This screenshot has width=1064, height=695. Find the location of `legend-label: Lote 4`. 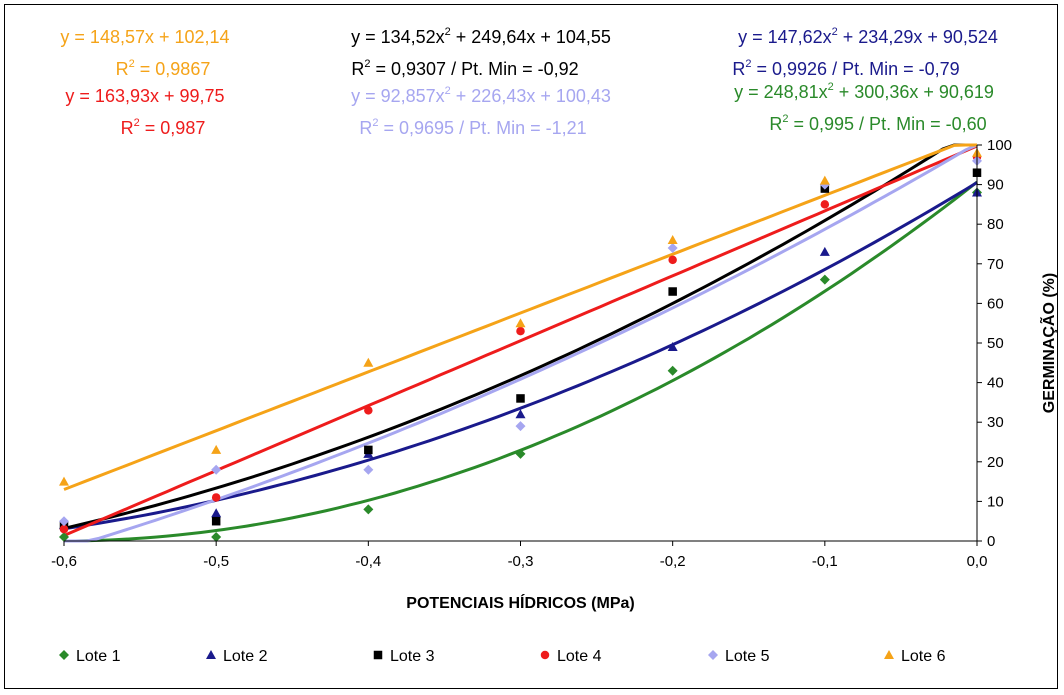

legend-label: Lote 4 is located at coordinates (579, 656).